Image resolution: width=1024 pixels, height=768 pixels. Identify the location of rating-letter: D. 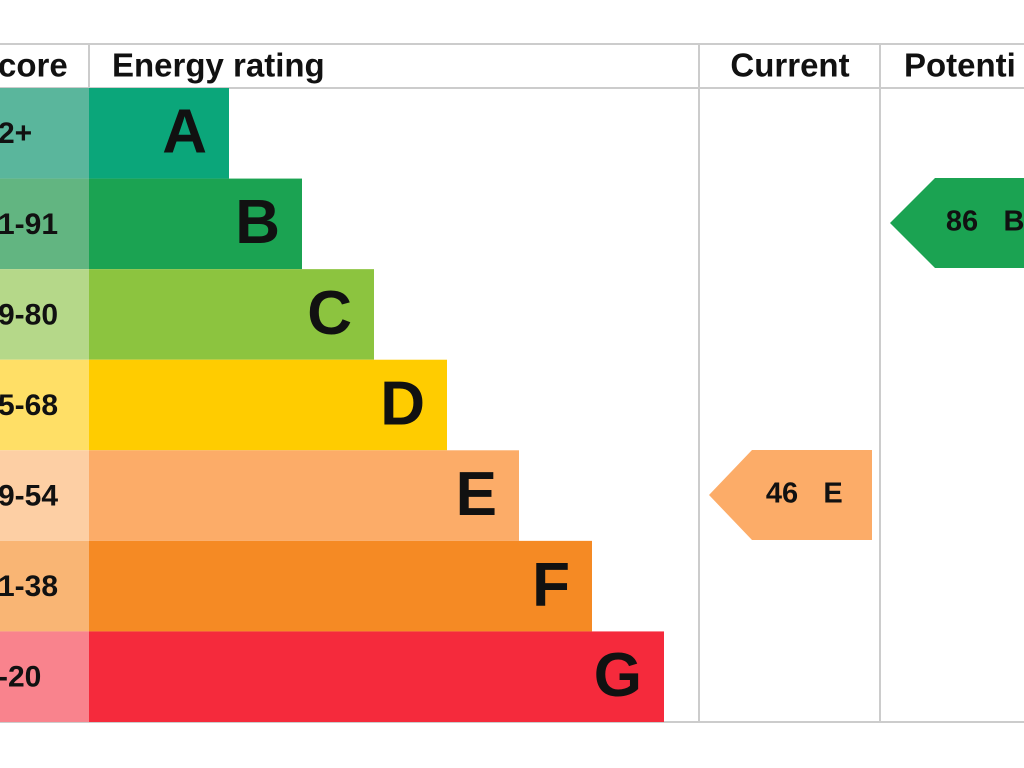
(402, 403).